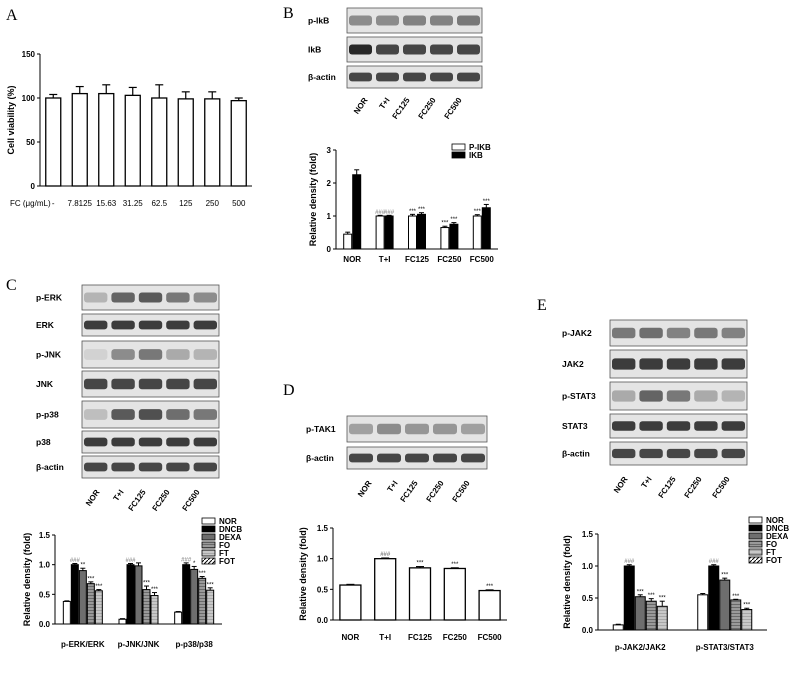 The height and width of the screenshot is (679, 793). I want to click on panel-label-c: C, so click(11, 285).